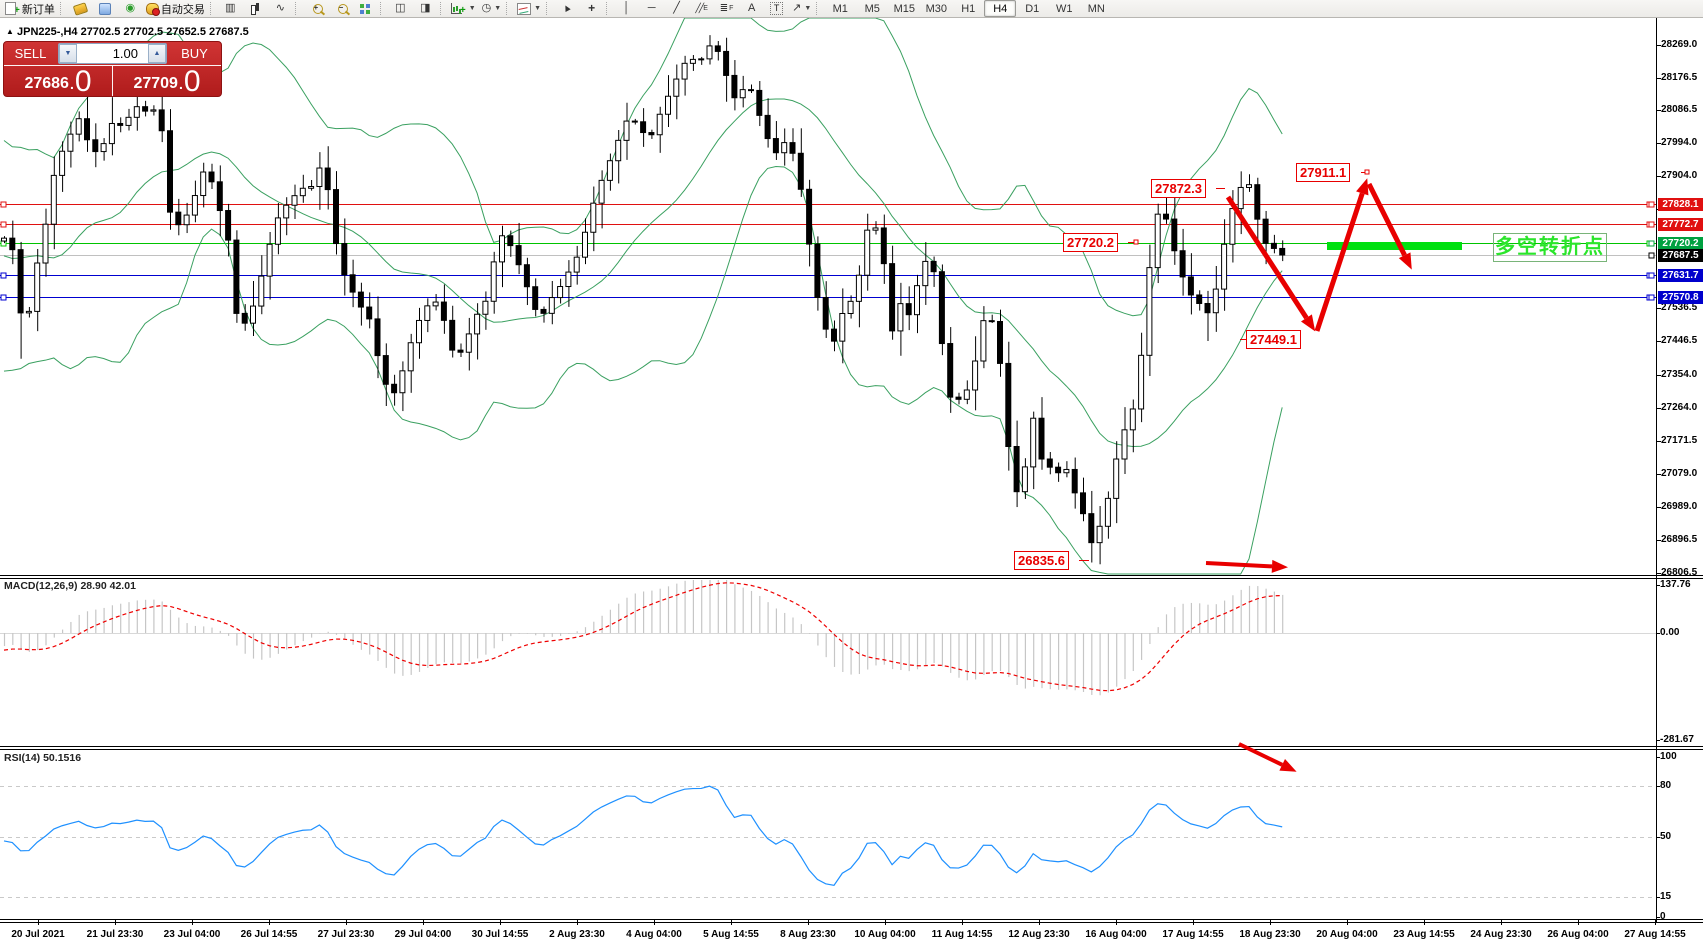 The height and width of the screenshot is (942, 1703). Describe the element at coordinates (80, 8) in the screenshot. I see `eraser-icon` at that location.